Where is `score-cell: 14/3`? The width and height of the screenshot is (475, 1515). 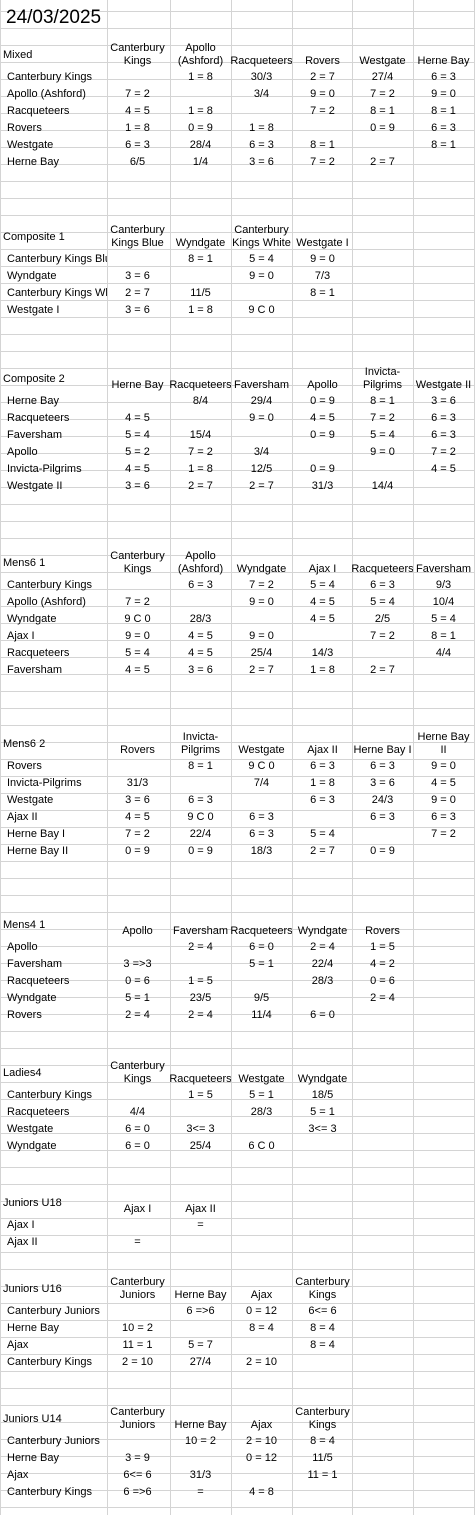
score-cell: 14/3 is located at coordinates (322, 653).